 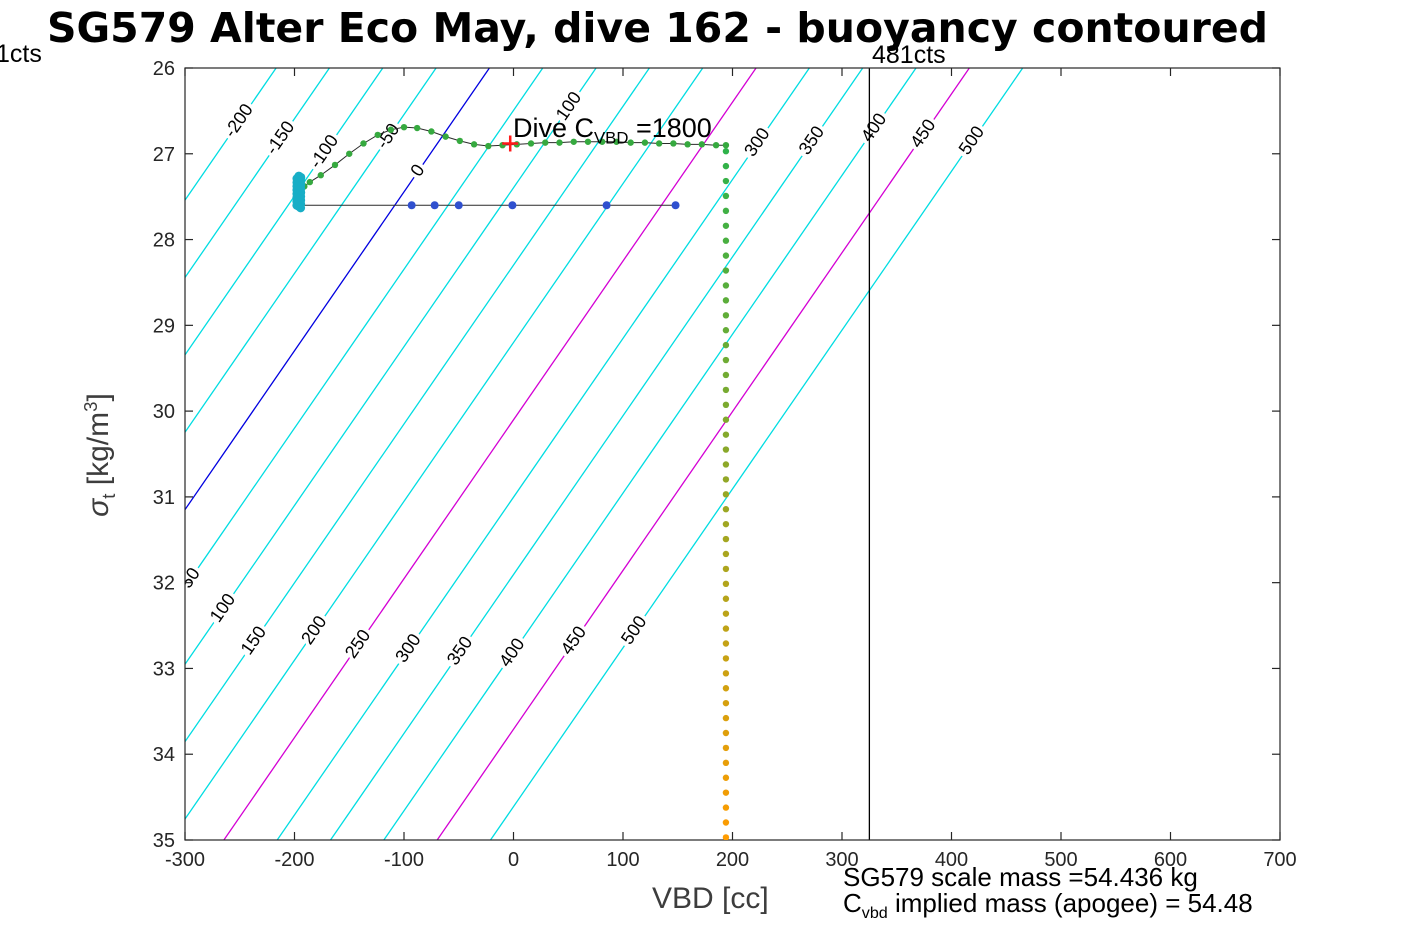 What do you see at coordinates (622, 860) in the screenshot?
I see `x-tick-label: 100` at bounding box center [622, 860].